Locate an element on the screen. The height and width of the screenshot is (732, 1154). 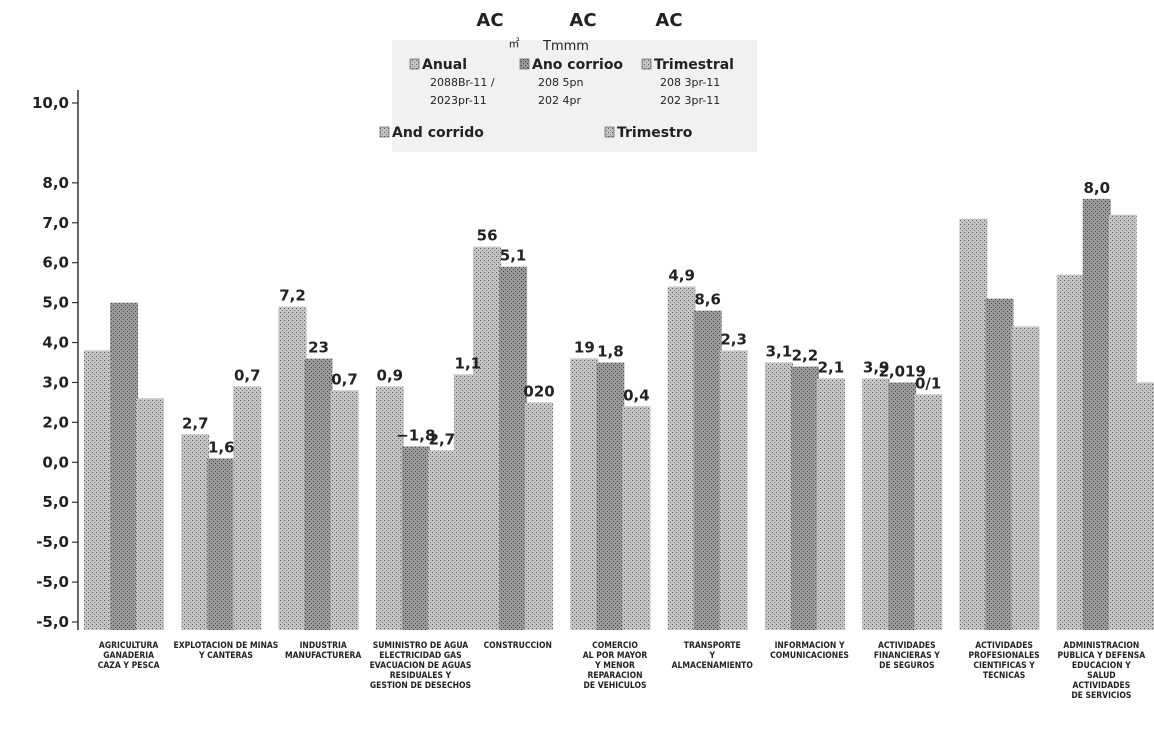
category-label: PUBLICA Y DEFENSA is located at coordinates (1102, 656).